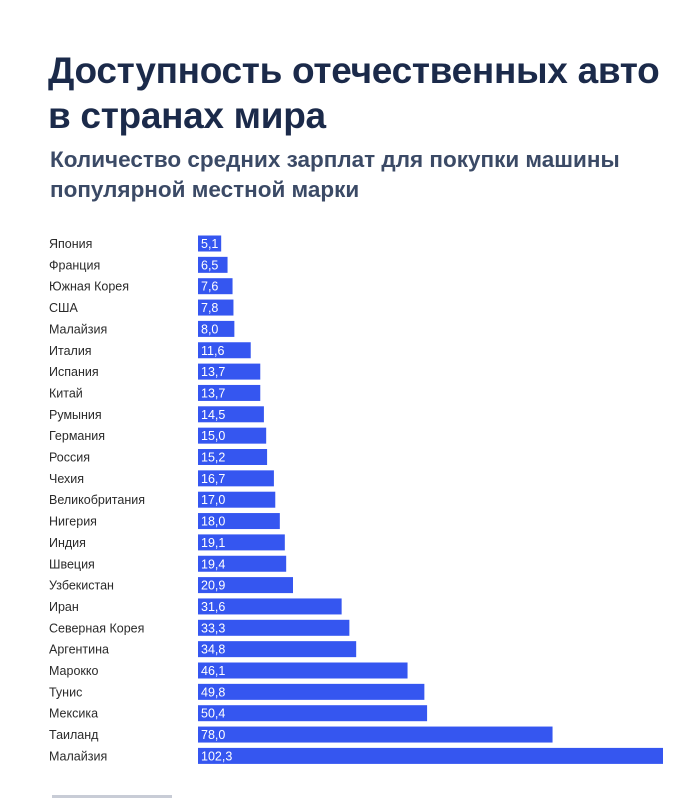 Image resolution: width=695 pixels, height=800 pixels. I want to click on category-label: Германия, so click(77, 436).